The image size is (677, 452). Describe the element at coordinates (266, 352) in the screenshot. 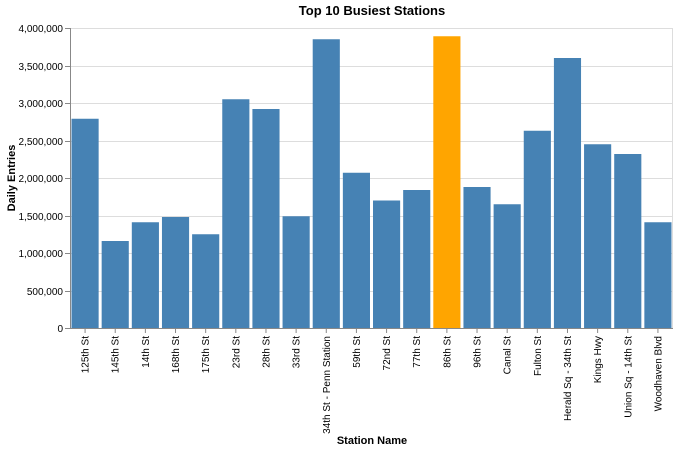

I see `x-tick-label: 28th St` at that location.